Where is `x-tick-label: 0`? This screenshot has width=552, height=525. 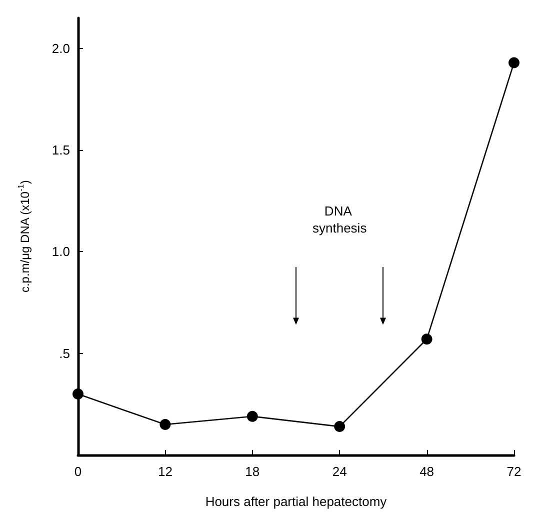 x-tick-label: 0 is located at coordinates (78, 471).